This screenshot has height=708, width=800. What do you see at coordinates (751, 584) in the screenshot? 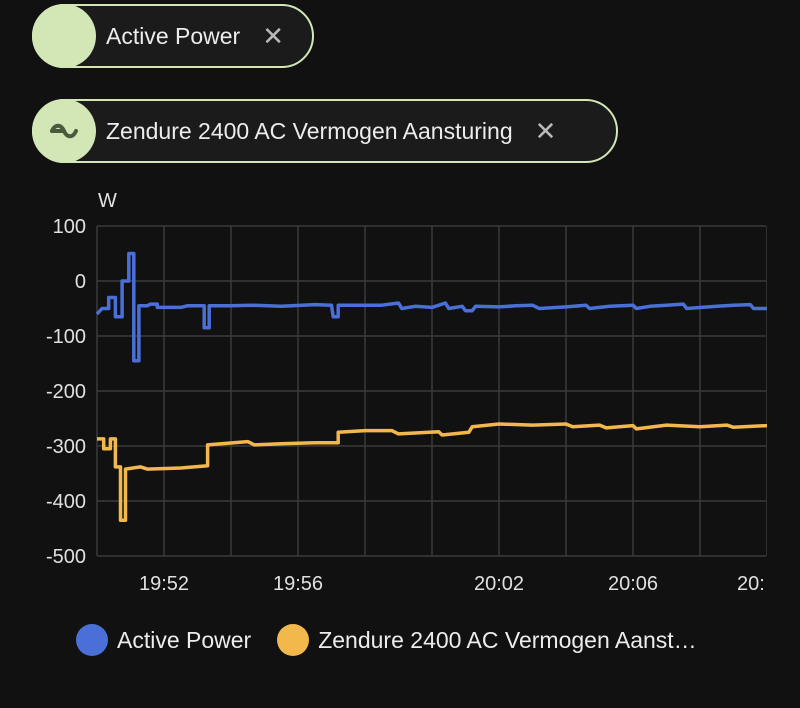
I see `svg-text: 20:` at bounding box center [751, 584].